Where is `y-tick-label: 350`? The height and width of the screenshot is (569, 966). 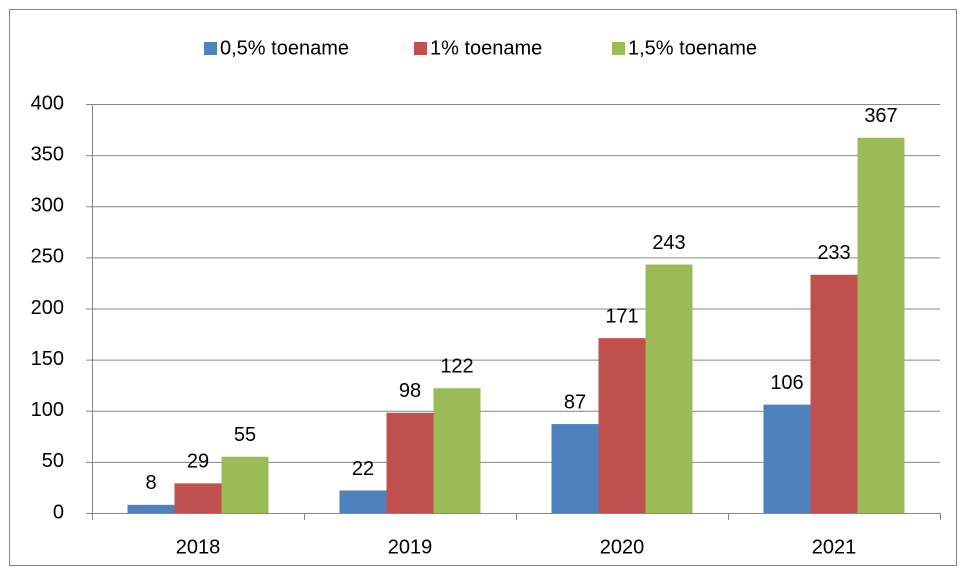
y-tick-label: 350 is located at coordinates (47, 154).